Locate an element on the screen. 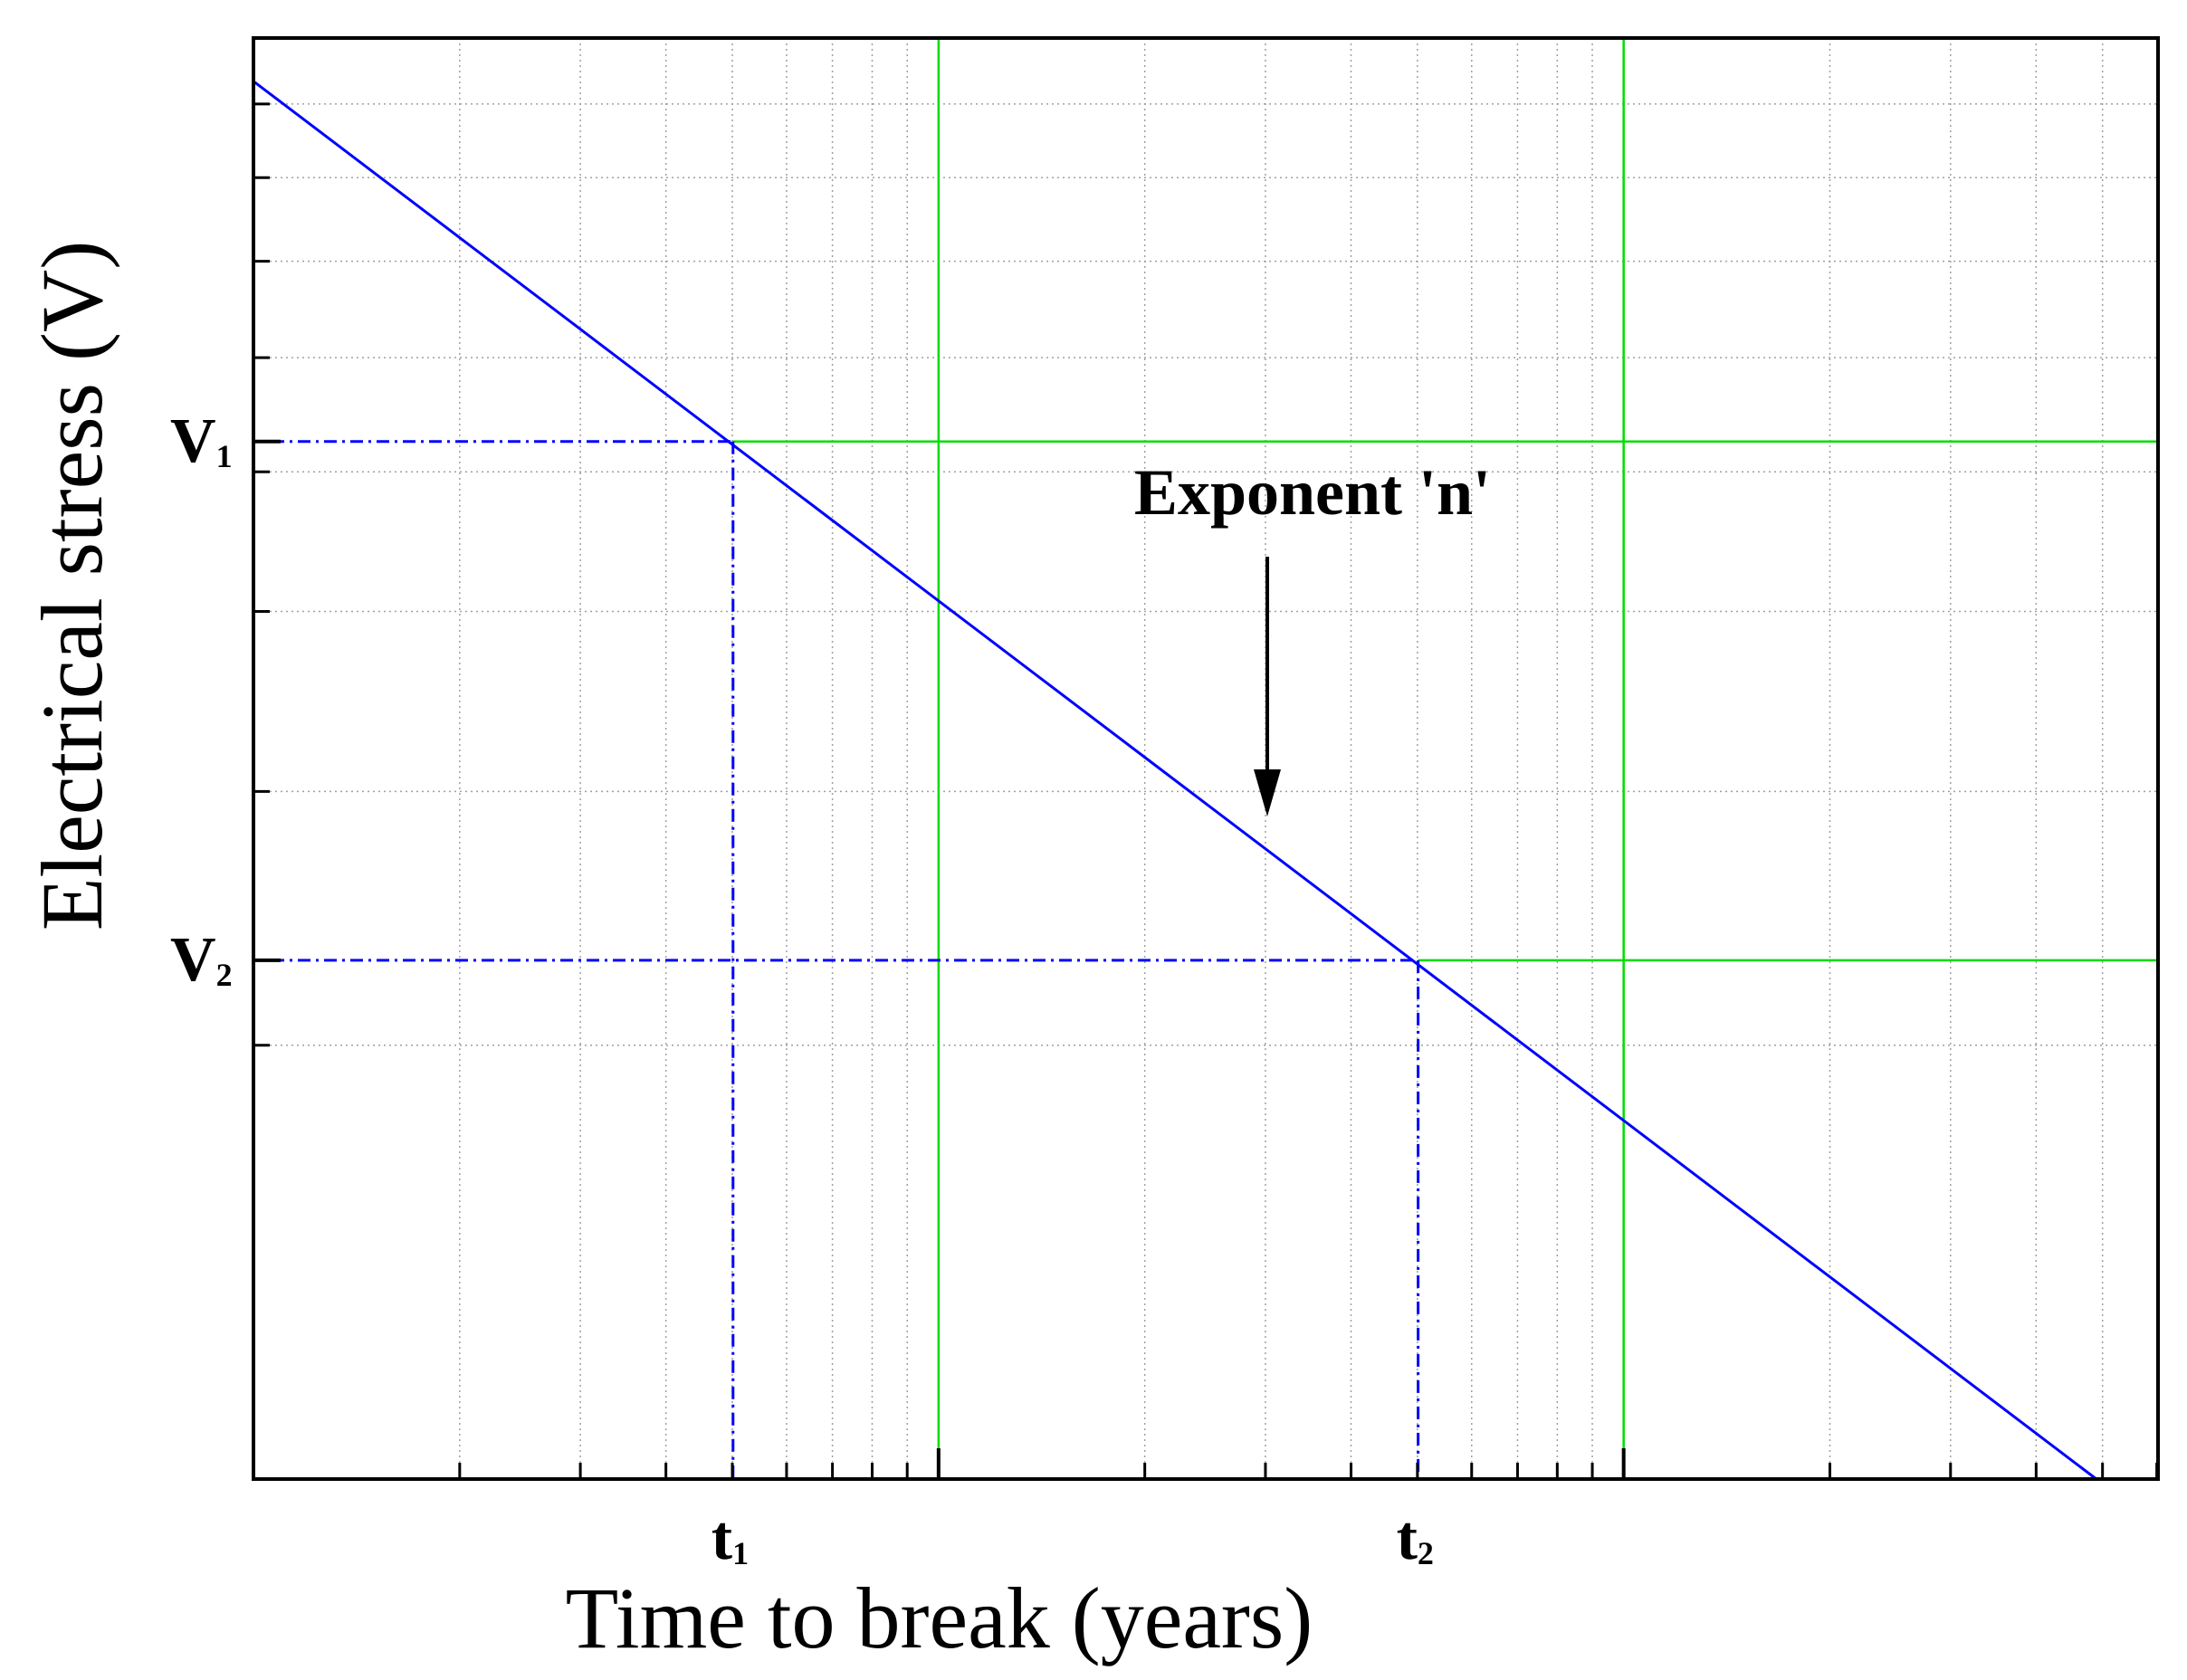 The width and height of the screenshot is (2187, 1680). x-marker-sub: 2 is located at coordinates (1426, 1553).